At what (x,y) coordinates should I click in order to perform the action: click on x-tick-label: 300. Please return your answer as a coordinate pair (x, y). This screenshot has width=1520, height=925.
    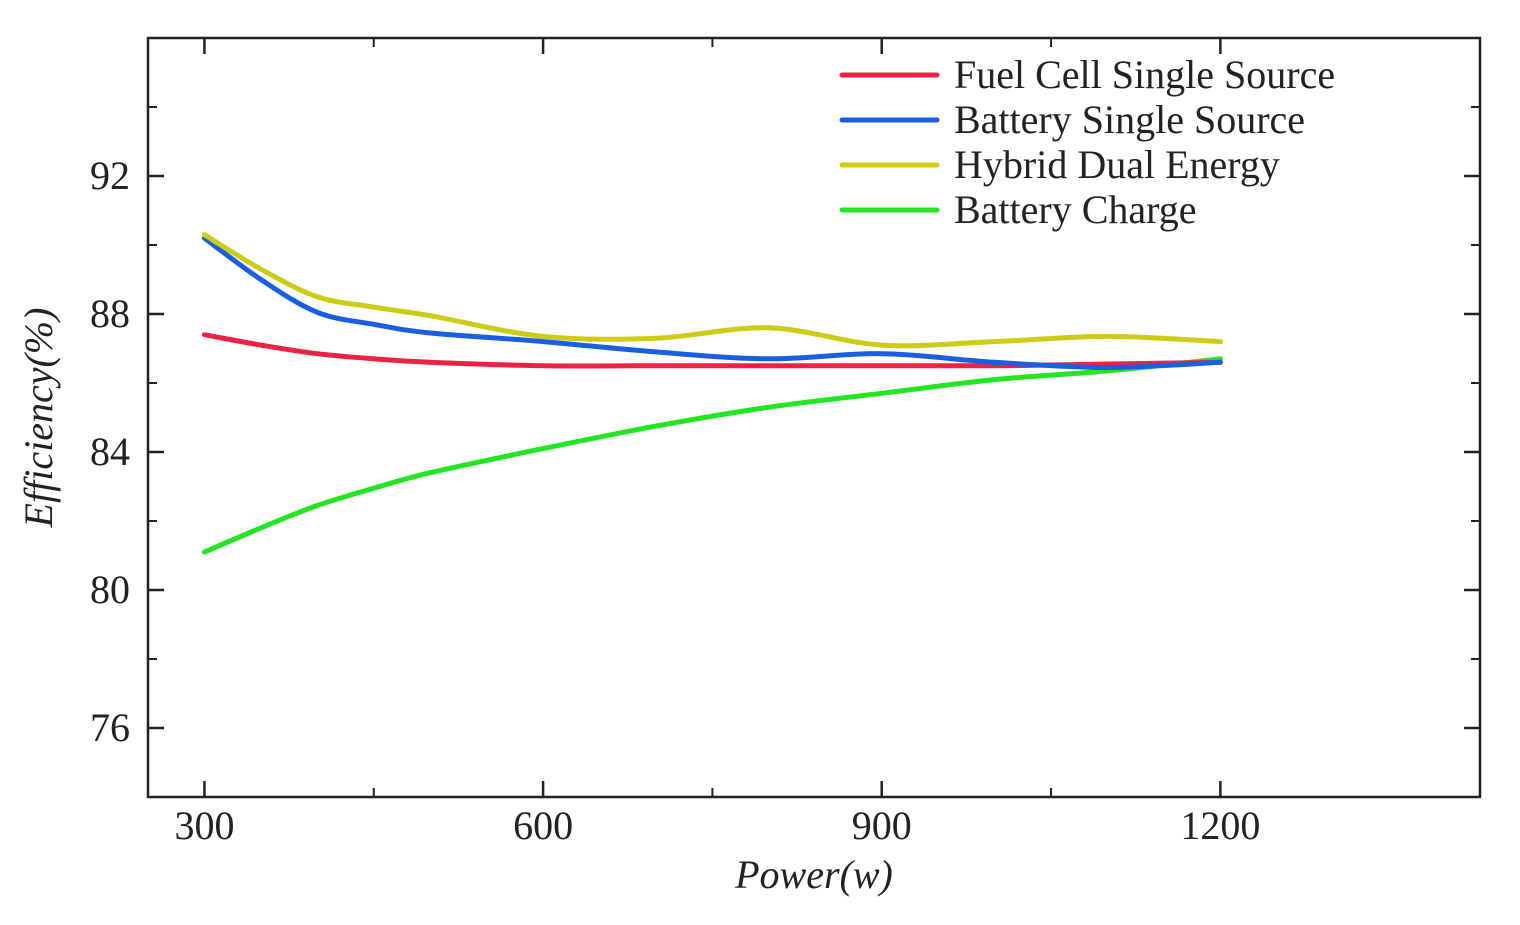
    Looking at the image, I should click on (204, 825).